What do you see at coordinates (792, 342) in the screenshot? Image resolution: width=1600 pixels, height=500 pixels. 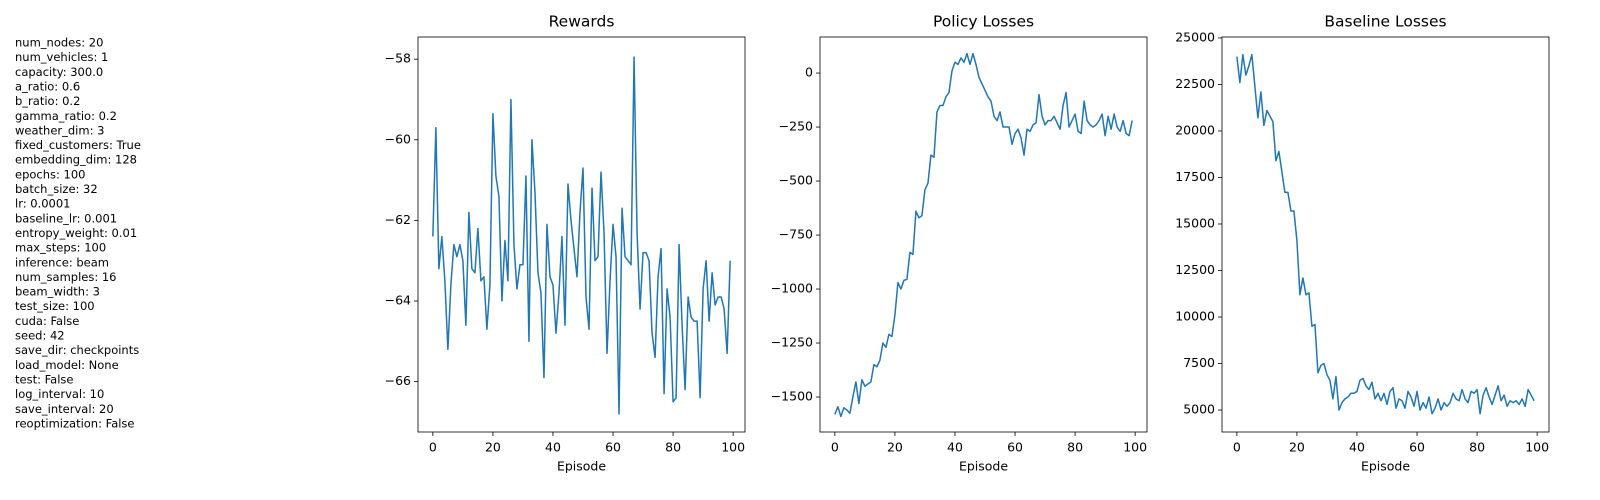 I see `y-tick-label: −1250` at bounding box center [792, 342].